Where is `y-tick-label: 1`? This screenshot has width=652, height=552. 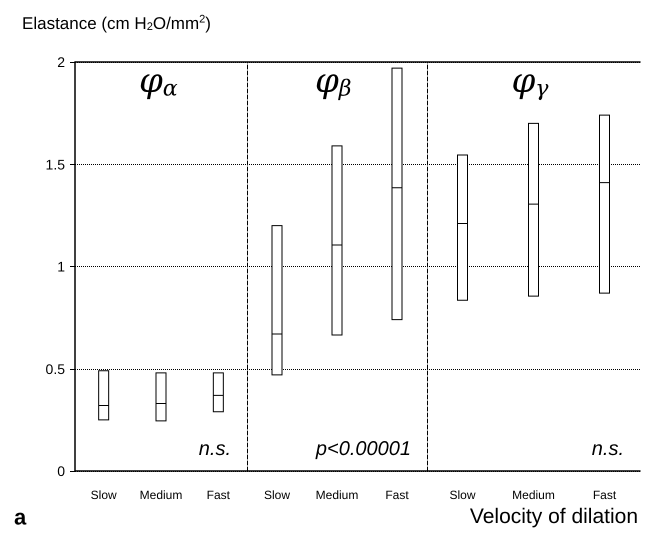 y-tick-label: 1 is located at coordinates (61, 266).